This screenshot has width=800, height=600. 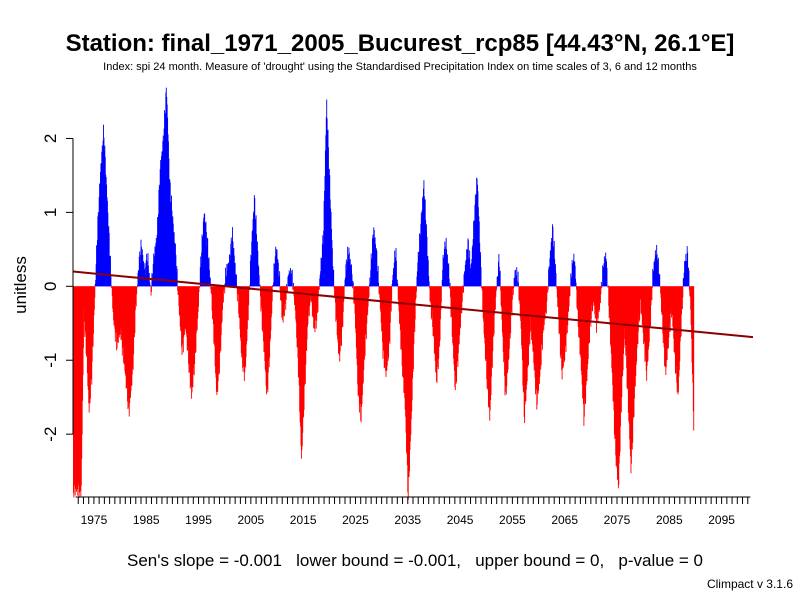 I want to click on trend-line, so click(x=413, y=304).